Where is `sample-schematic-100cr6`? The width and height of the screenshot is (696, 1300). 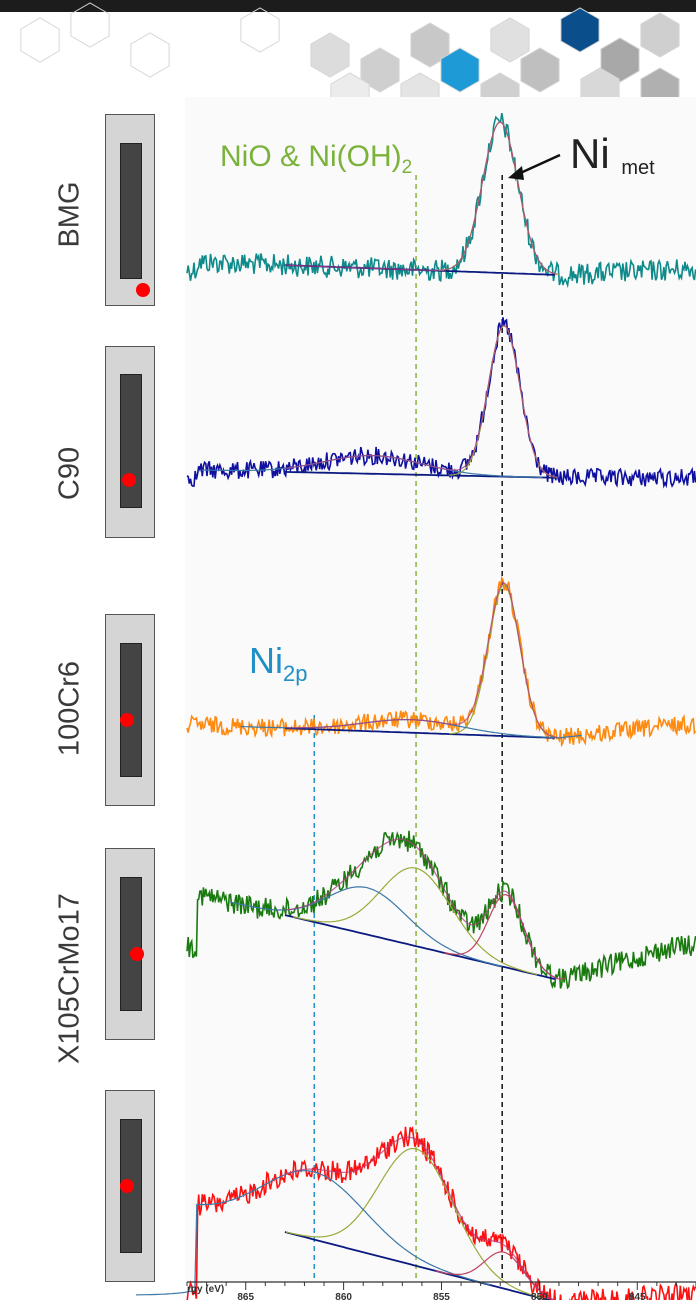 sample-schematic-100cr6 is located at coordinates (130, 710).